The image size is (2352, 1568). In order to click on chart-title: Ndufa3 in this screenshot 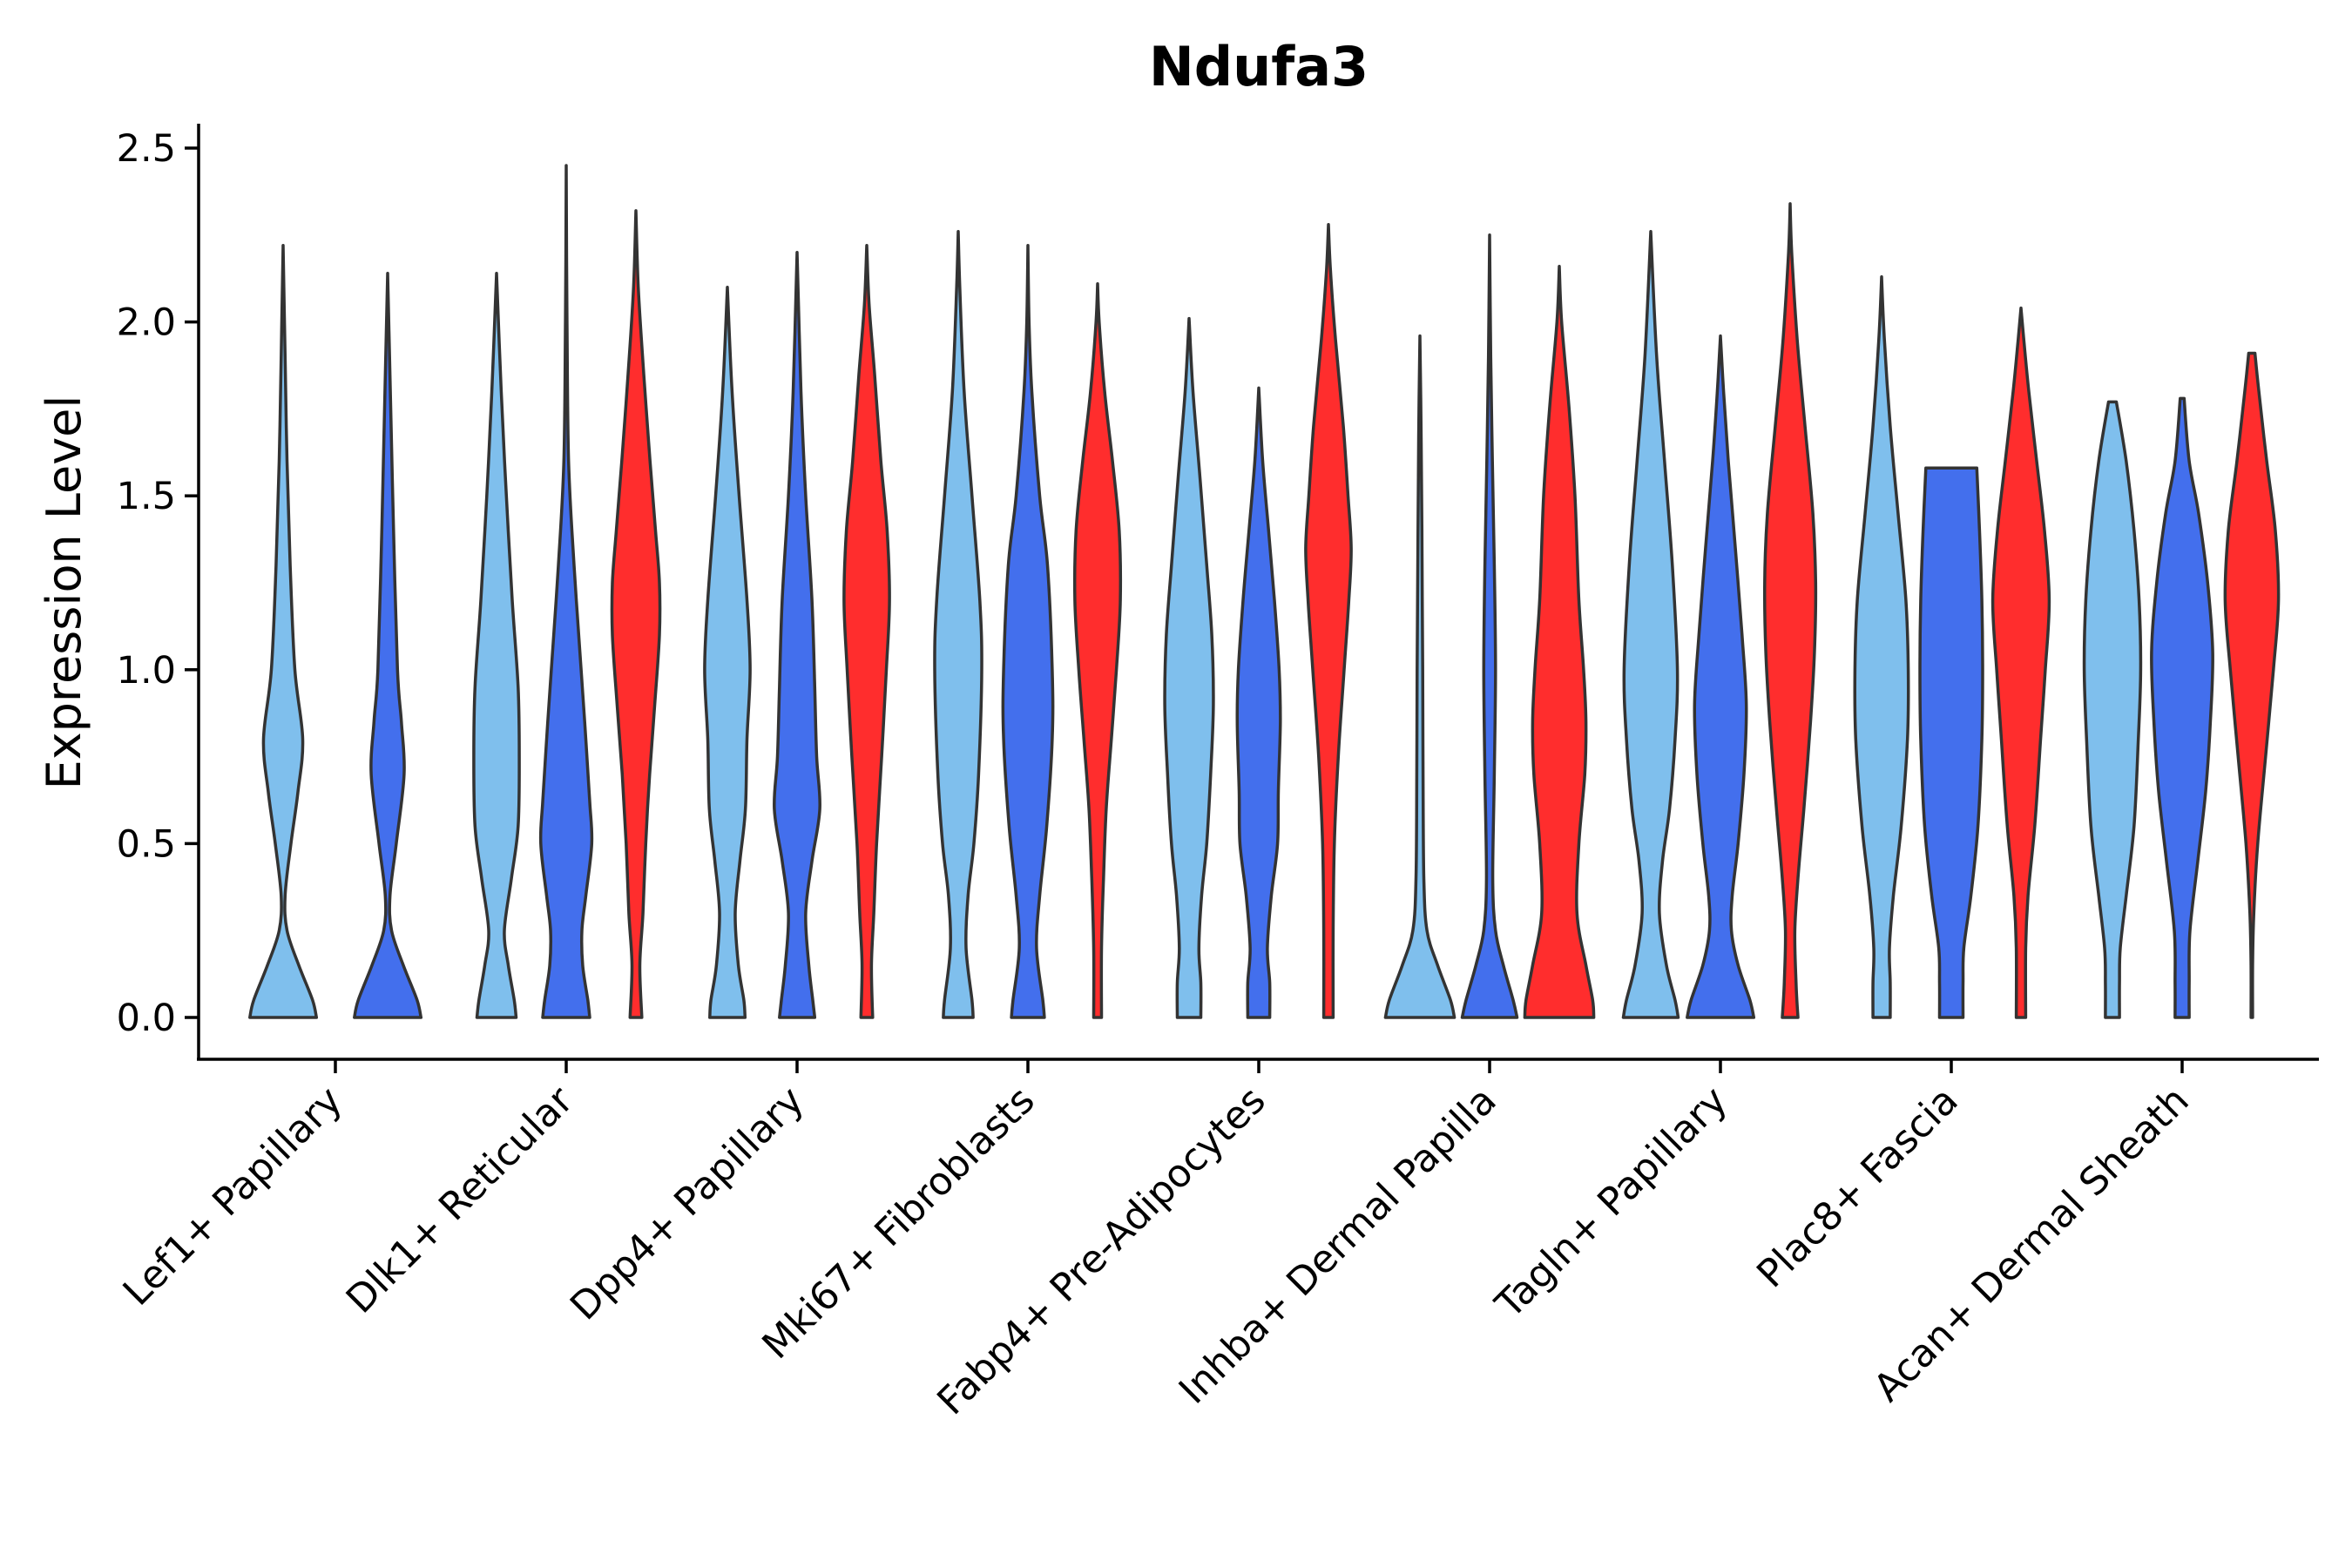, I will do `click(1259, 66)`.